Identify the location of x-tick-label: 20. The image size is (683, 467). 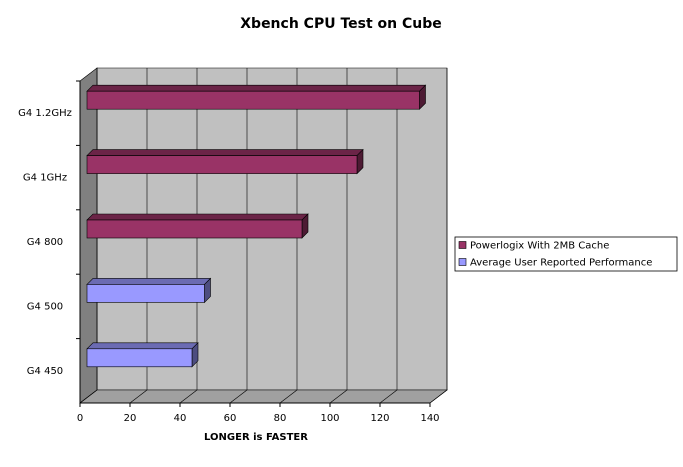
(130, 418).